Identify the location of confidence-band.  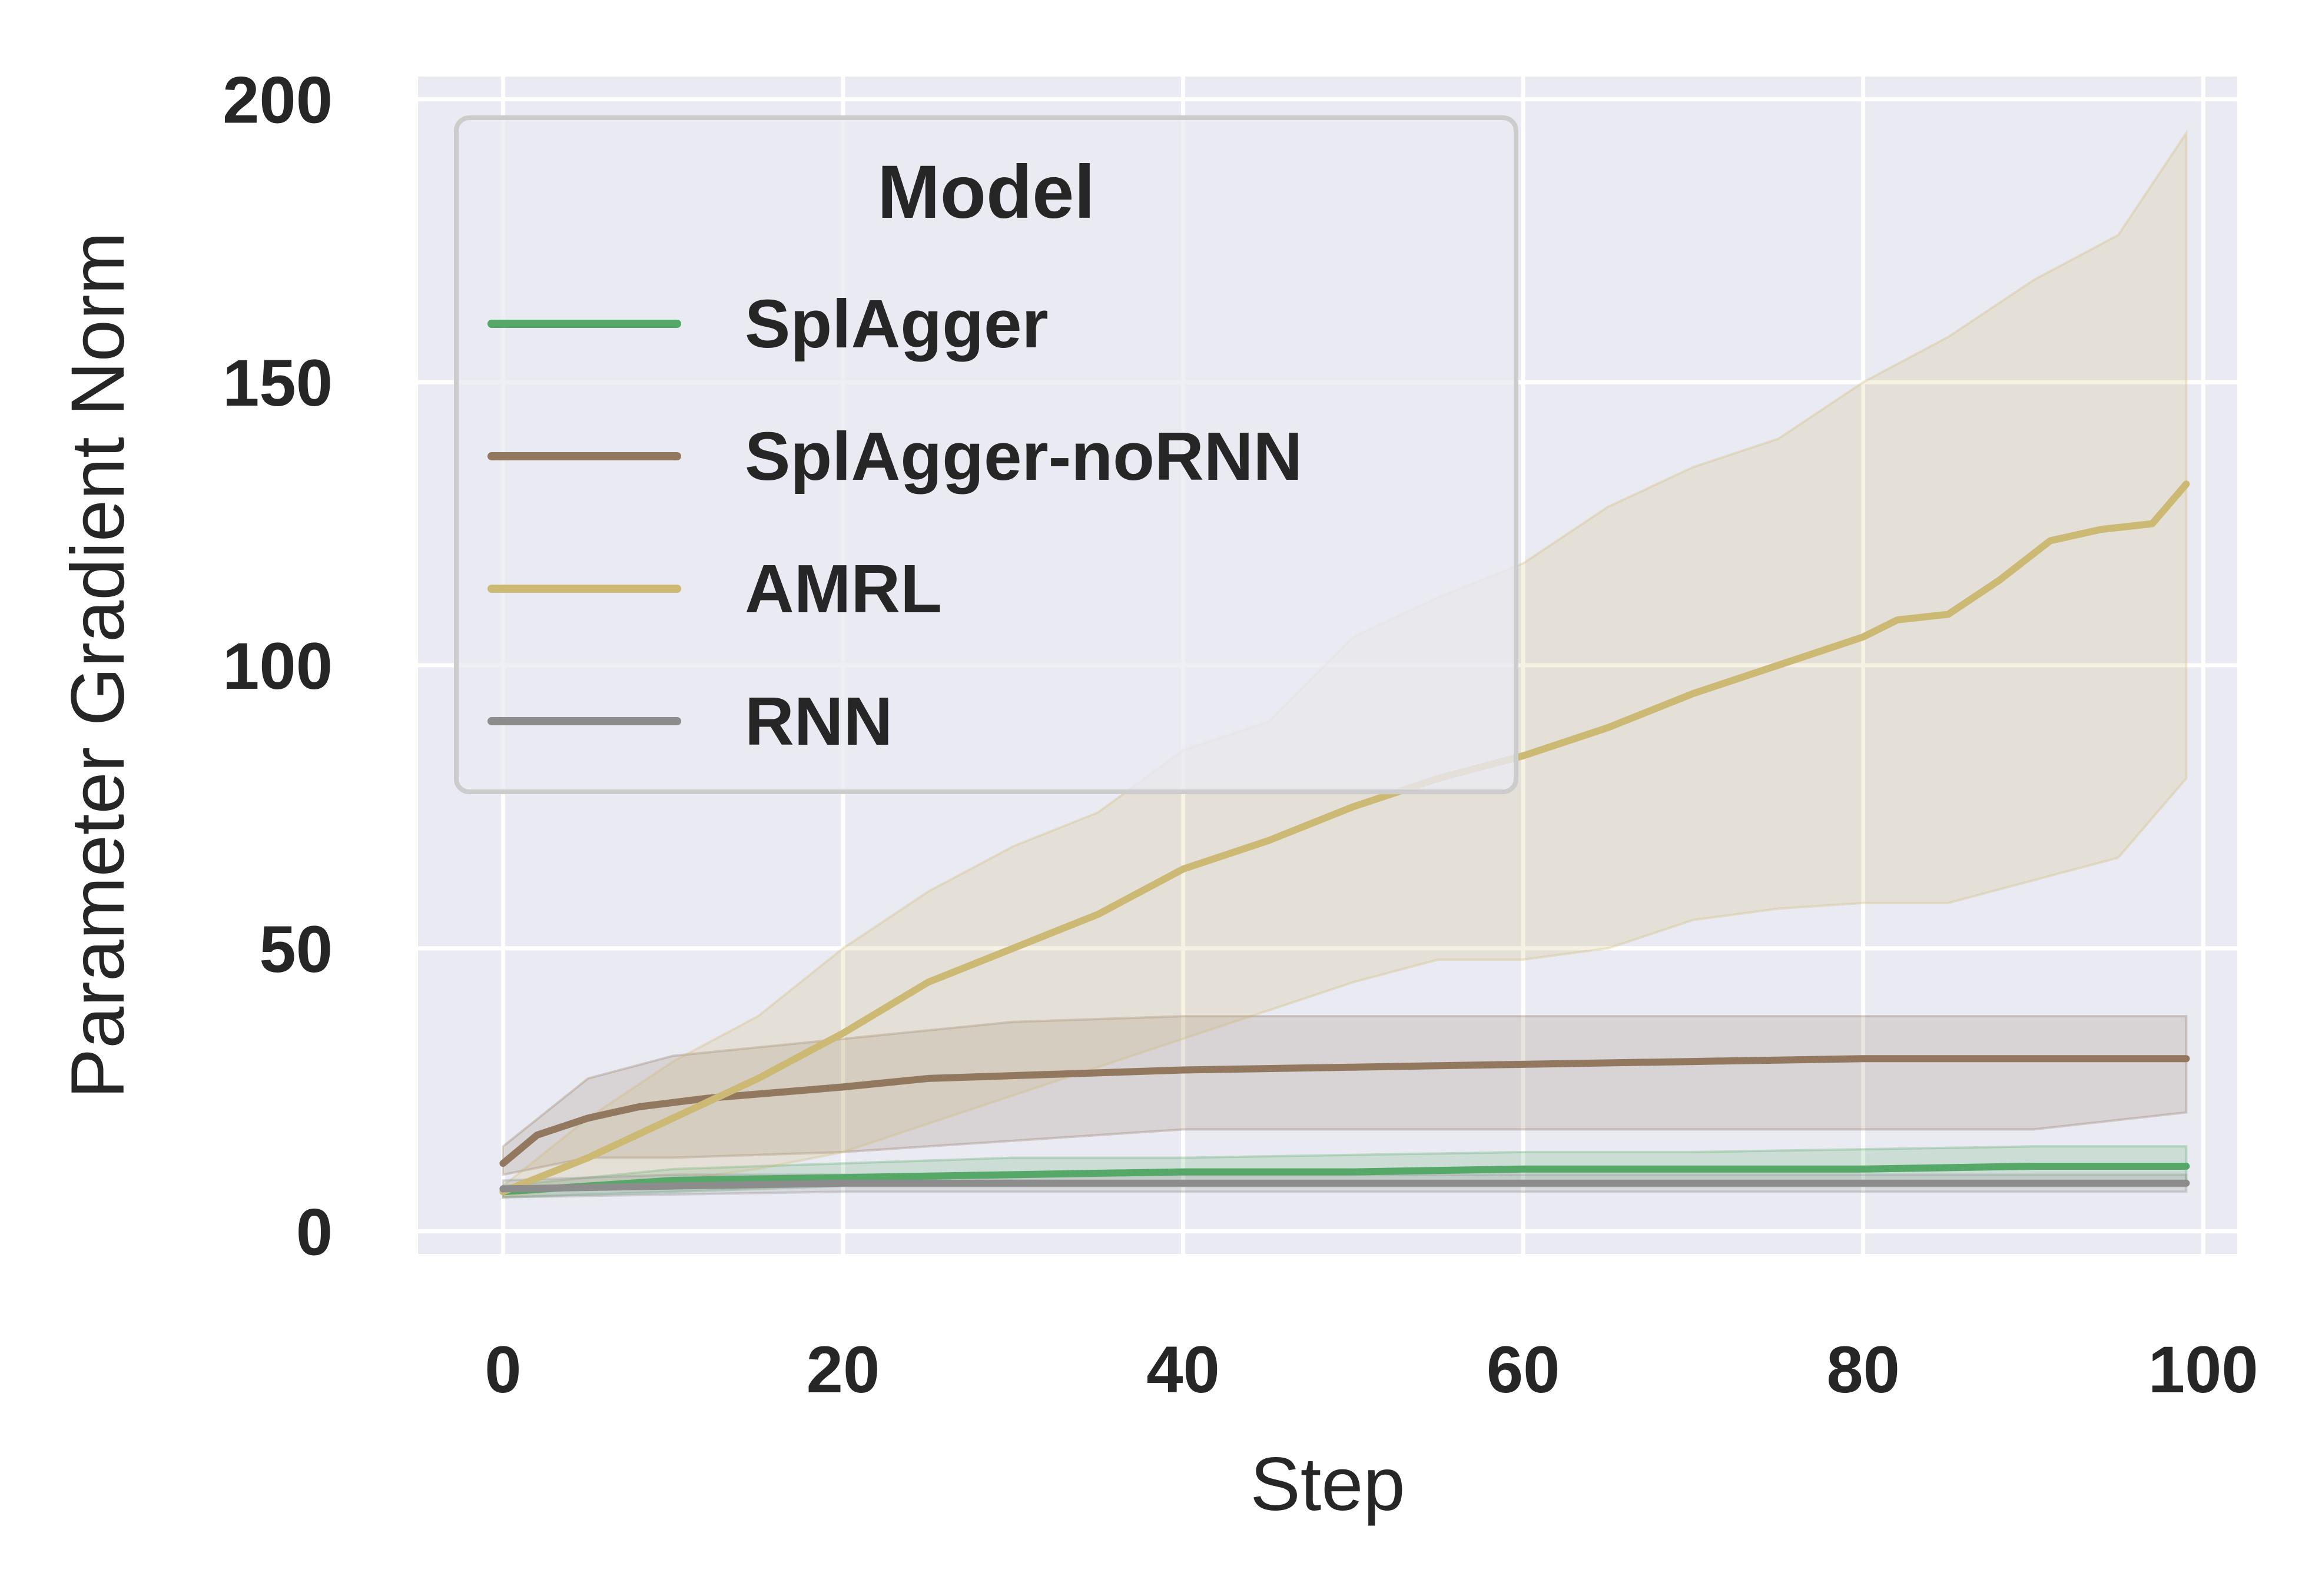
(1345, 1095).